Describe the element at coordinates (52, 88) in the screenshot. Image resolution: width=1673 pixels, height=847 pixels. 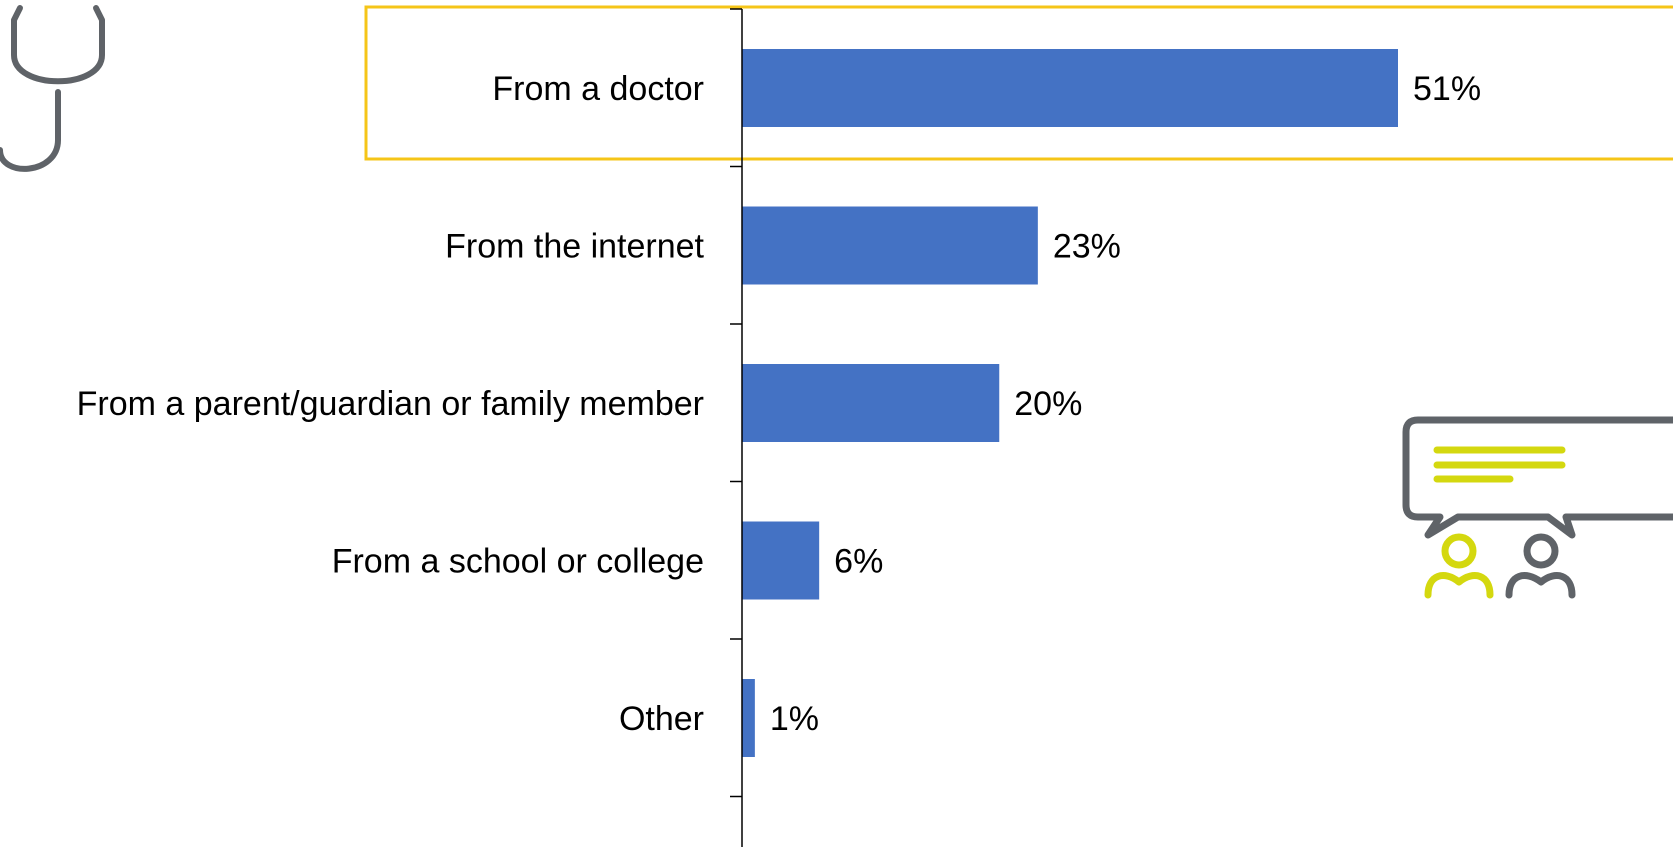
I see `stethoscope-icon` at that location.